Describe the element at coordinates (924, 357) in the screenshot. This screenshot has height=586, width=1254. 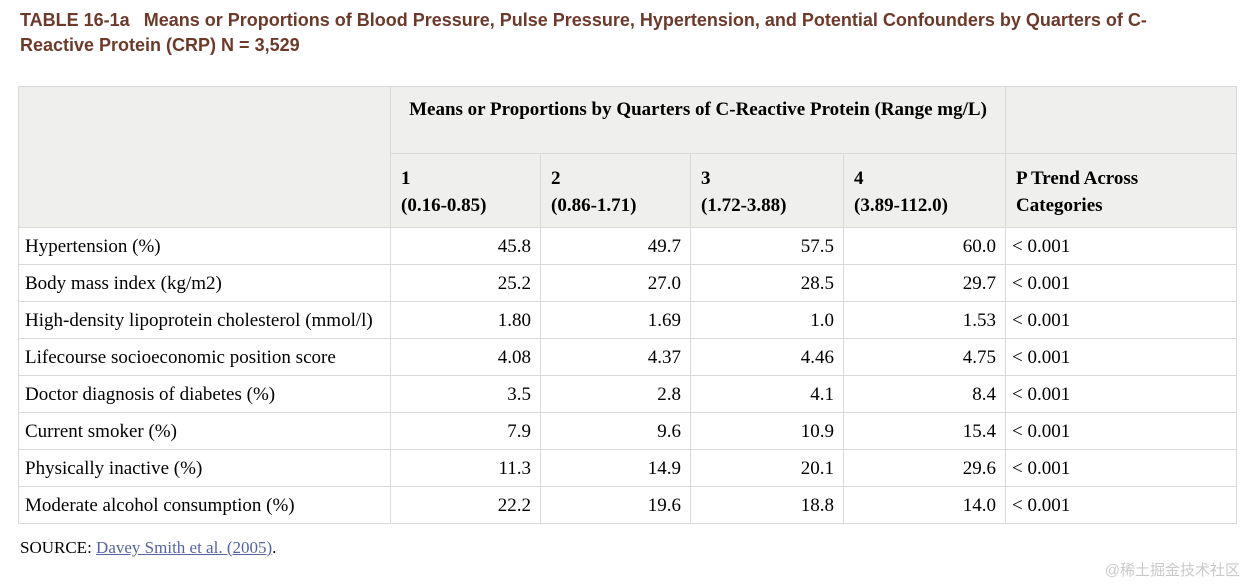
I see `row-value: 4.75` at that location.